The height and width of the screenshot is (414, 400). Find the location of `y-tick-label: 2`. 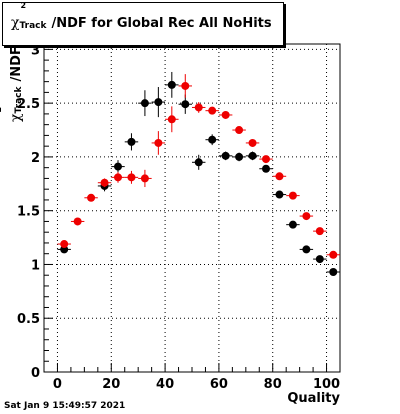

y-tick-label: 2 is located at coordinates (35, 158).